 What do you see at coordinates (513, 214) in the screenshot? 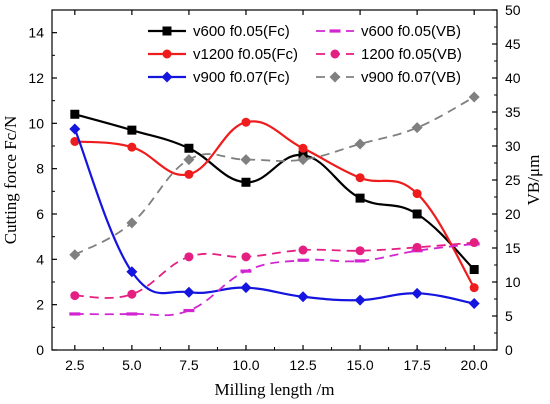
I see `y-right-tick-label: 20` at bounding box center [513, 214].